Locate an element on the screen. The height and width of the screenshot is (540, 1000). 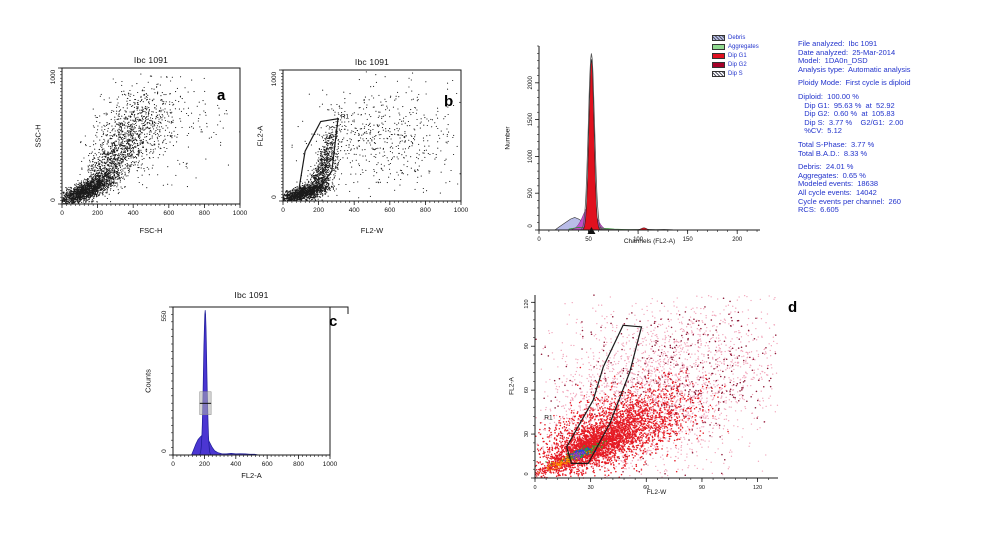
stats-line: All cycle events: 14042 is located at coordinates (837, 192).